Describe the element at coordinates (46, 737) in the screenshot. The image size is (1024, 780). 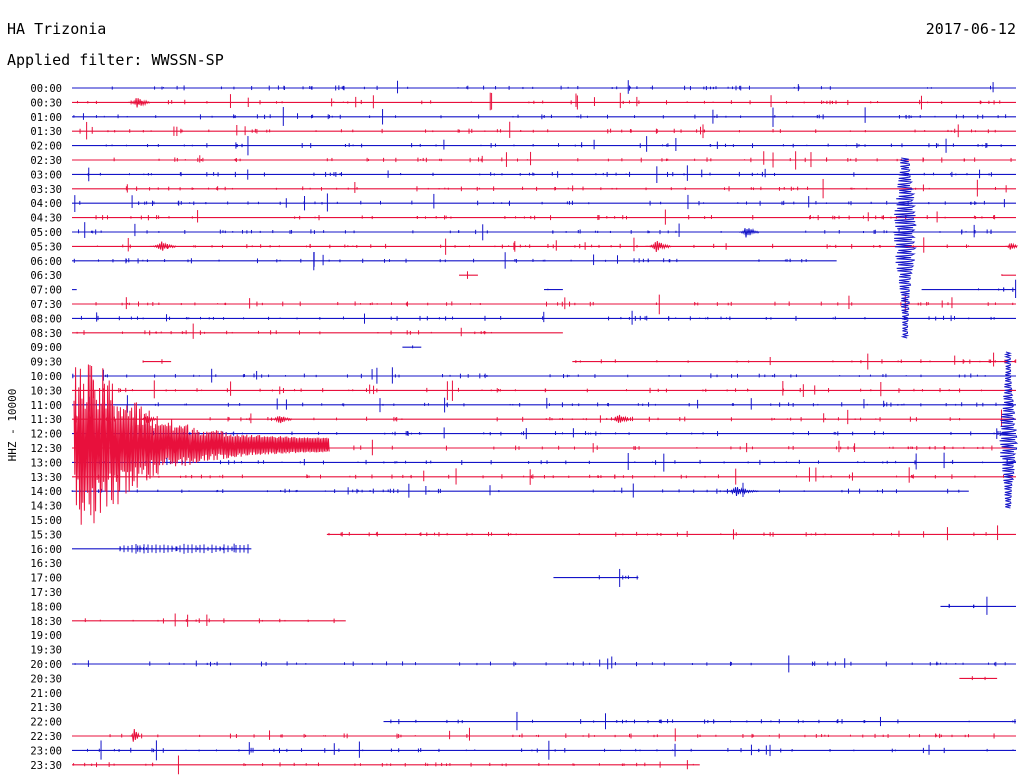
I see `time-tick-label: 22:30` at that location.